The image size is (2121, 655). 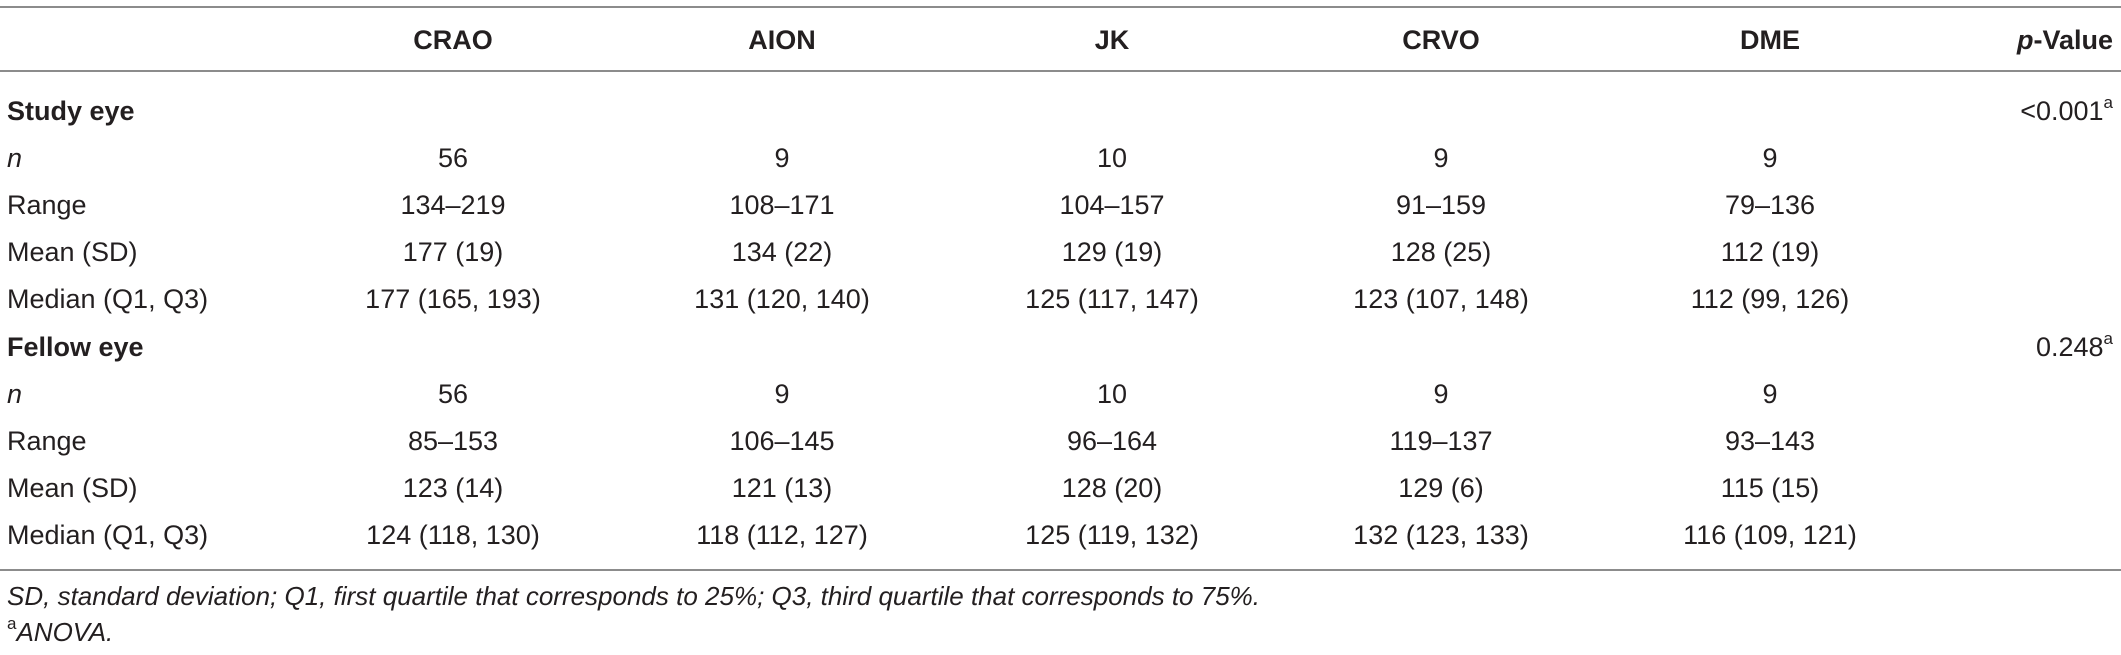 What do you see at coordinates (1441, 535) in the screenshot?
I see `cell-crvo: 132 (123, 133)` at bounding box center [1441, 535].